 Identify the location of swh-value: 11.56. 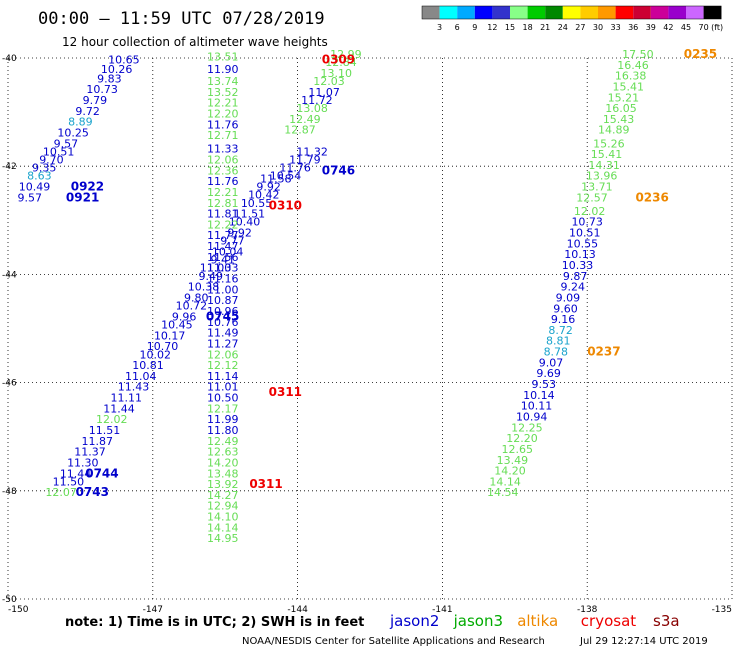
(223, 257).